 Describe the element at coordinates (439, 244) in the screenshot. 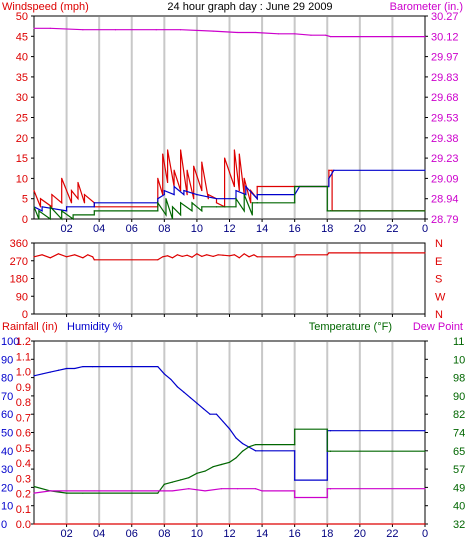

I see `compass-tick-label: N` at that location.